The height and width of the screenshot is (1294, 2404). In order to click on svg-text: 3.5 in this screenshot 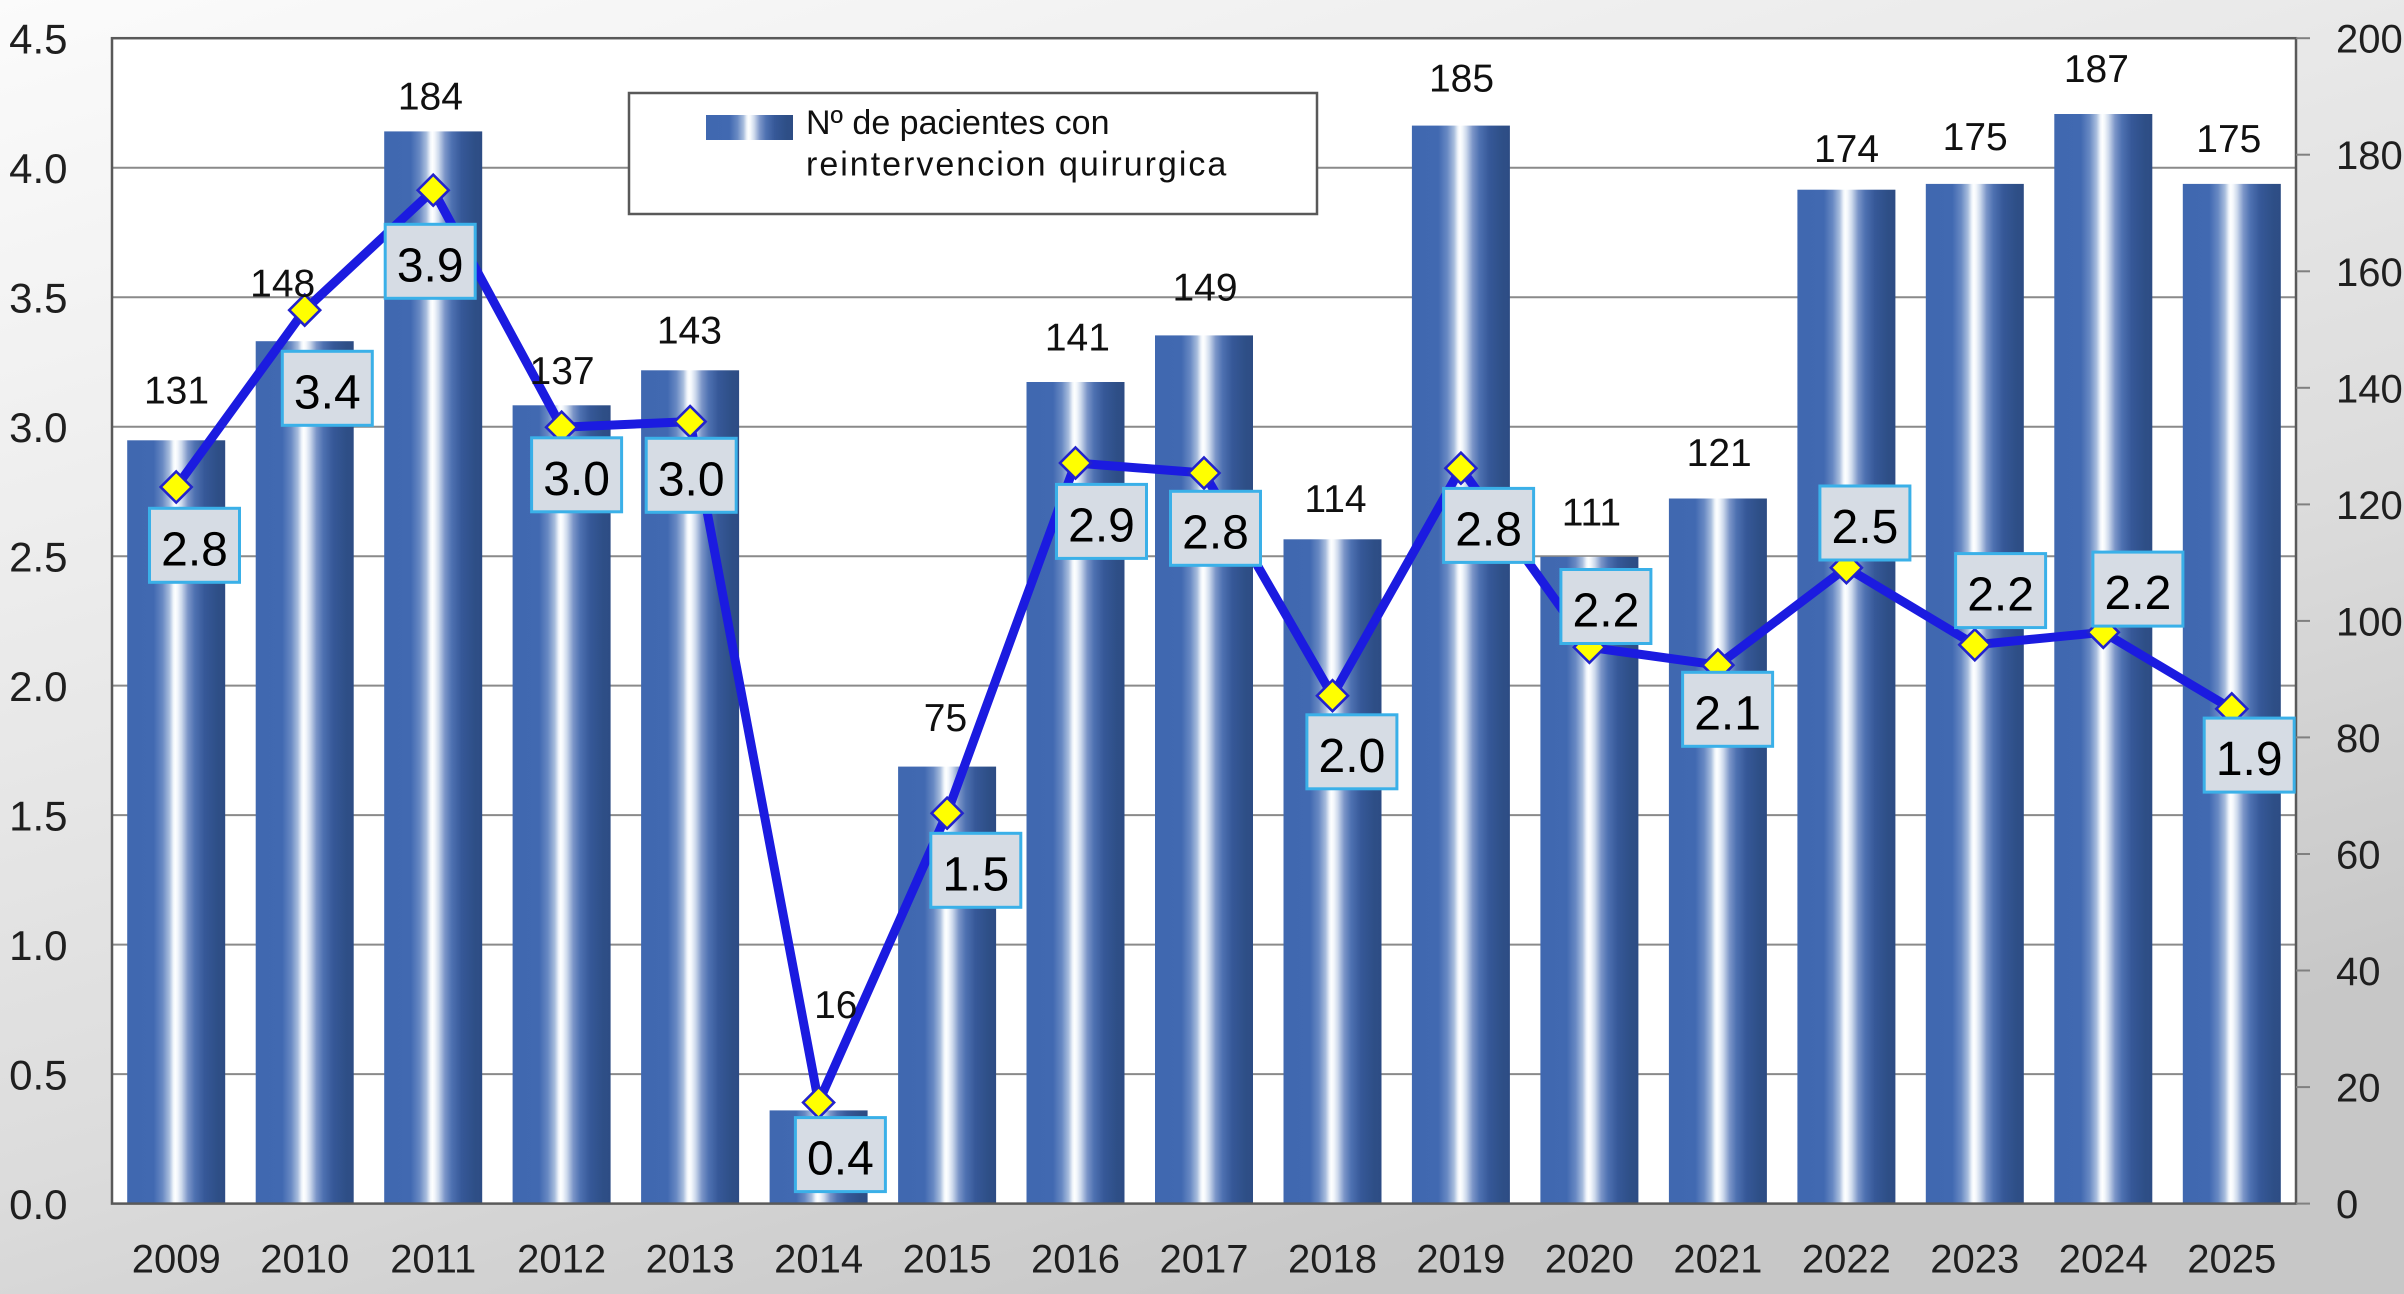, I will do `click(38, 297)`.